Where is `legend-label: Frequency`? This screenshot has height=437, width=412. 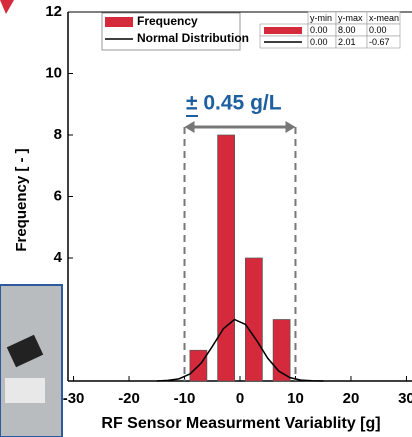
legend-label: Frequency is located at coordinates (167, 21).